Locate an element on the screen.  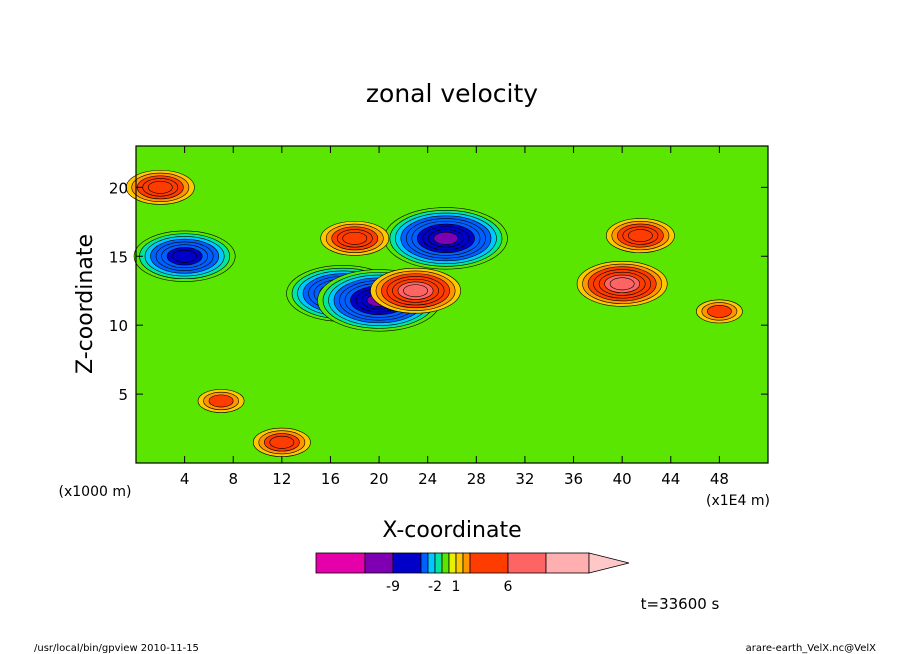
y-tick-label-5: 5 is located at coordinates (123, 395).